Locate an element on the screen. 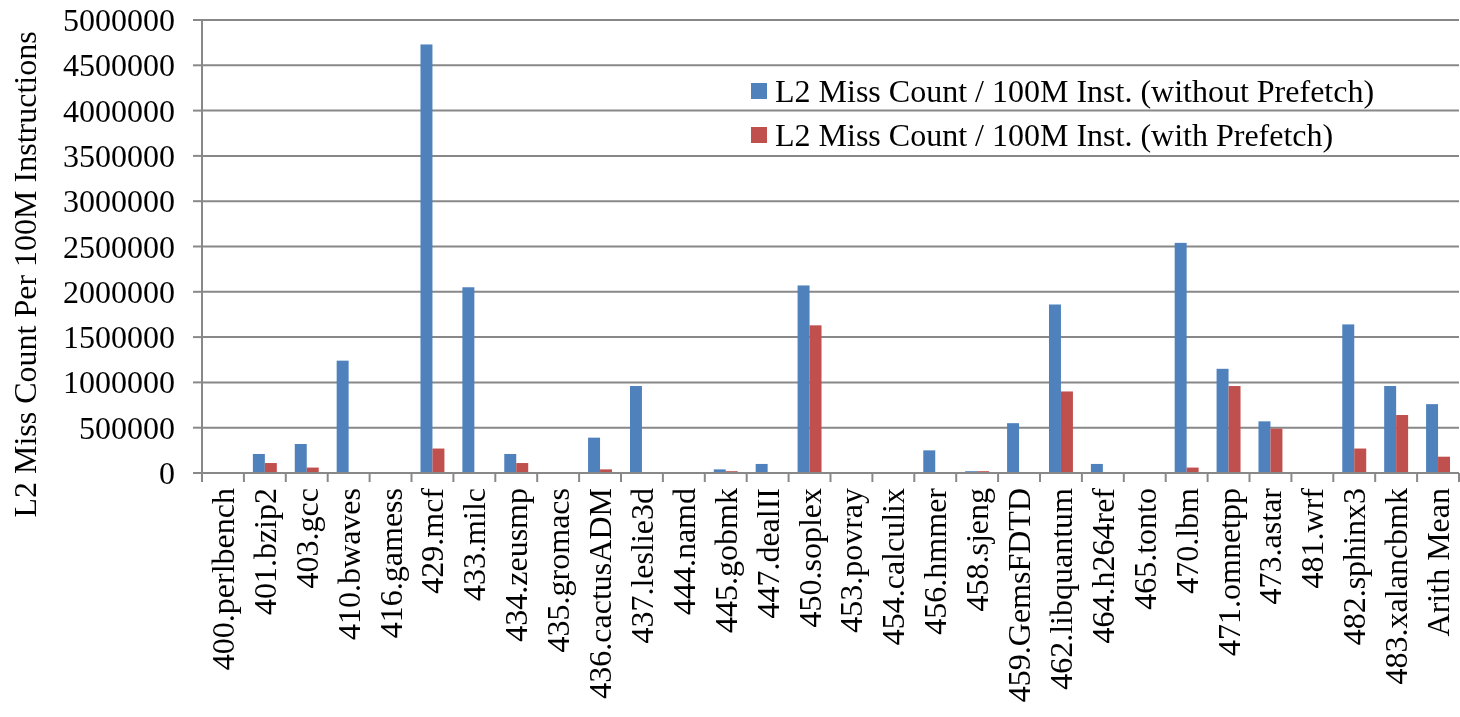  y-tick-label: 4500000 is located at coordinates (119, 65).